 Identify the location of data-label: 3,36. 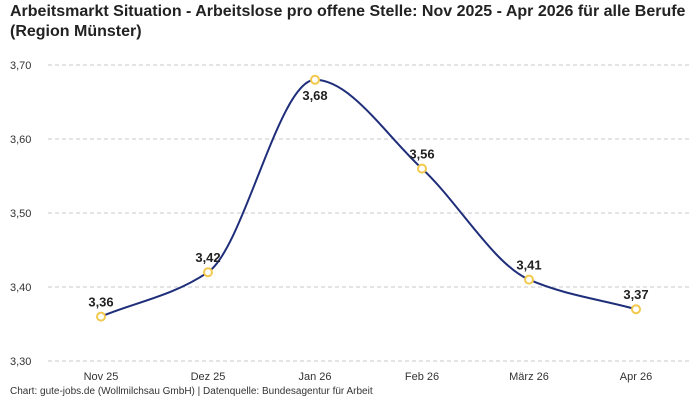
(100, 302).